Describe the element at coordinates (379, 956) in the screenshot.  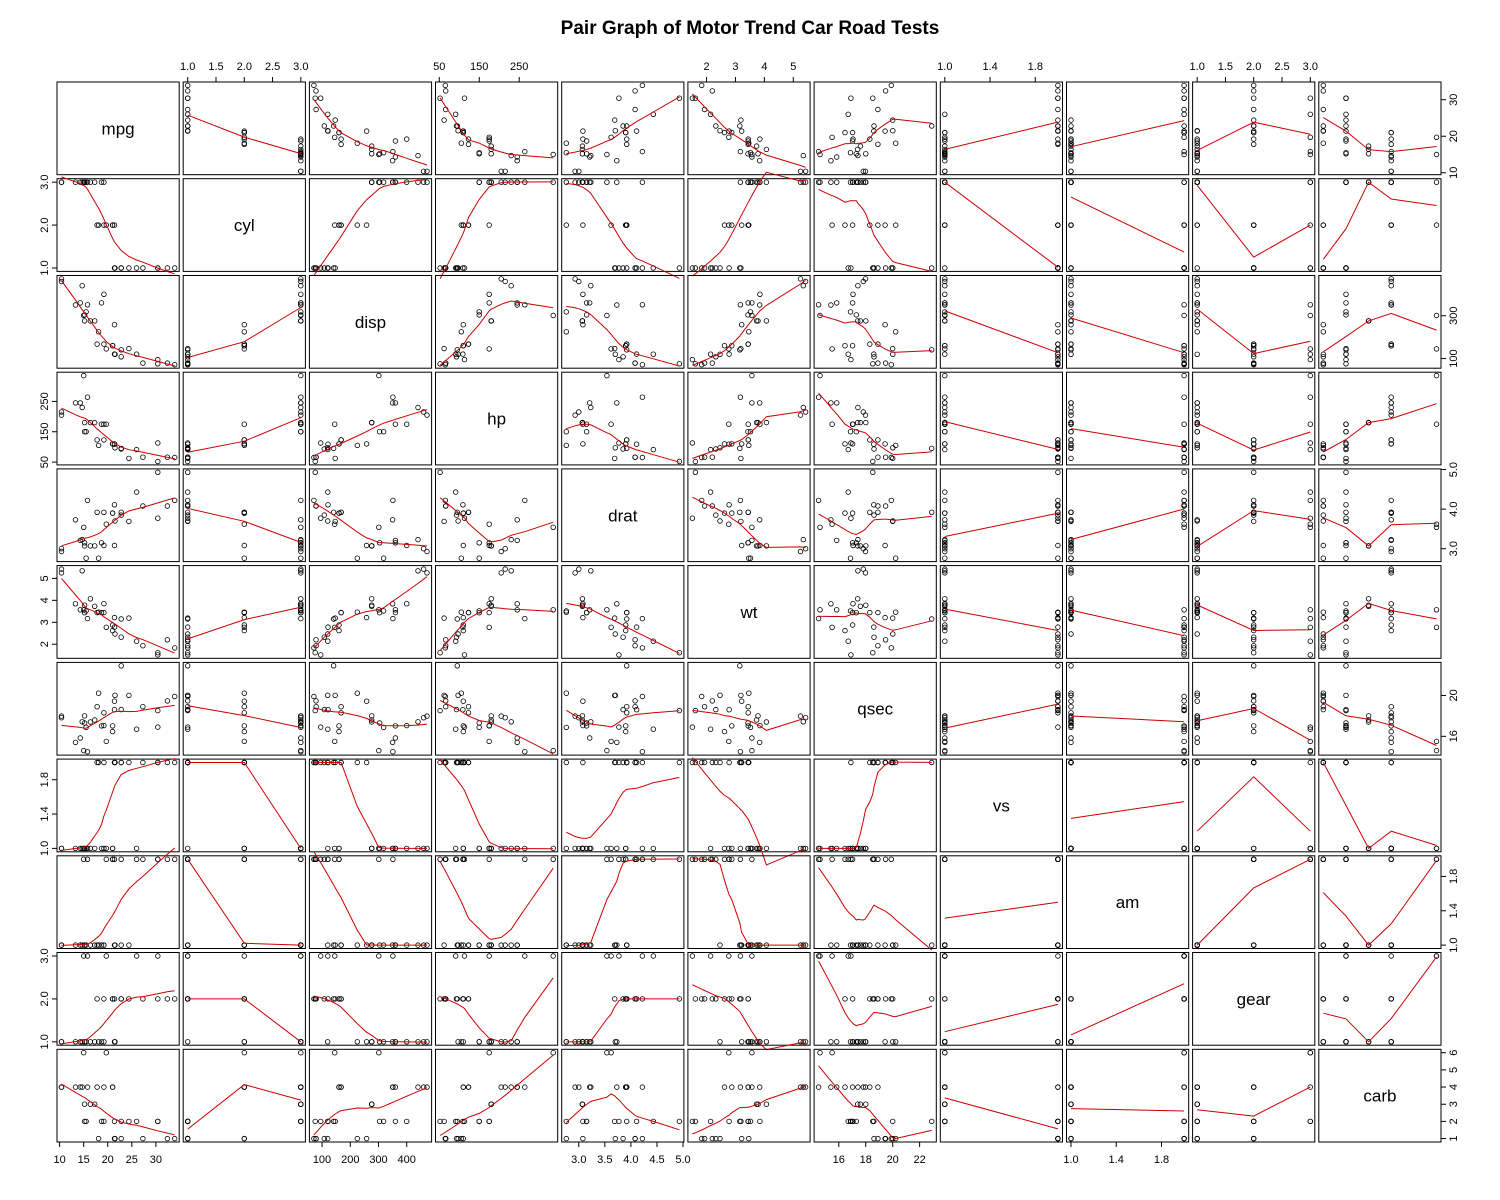
I see `point-gear-vs-disp` at that location.